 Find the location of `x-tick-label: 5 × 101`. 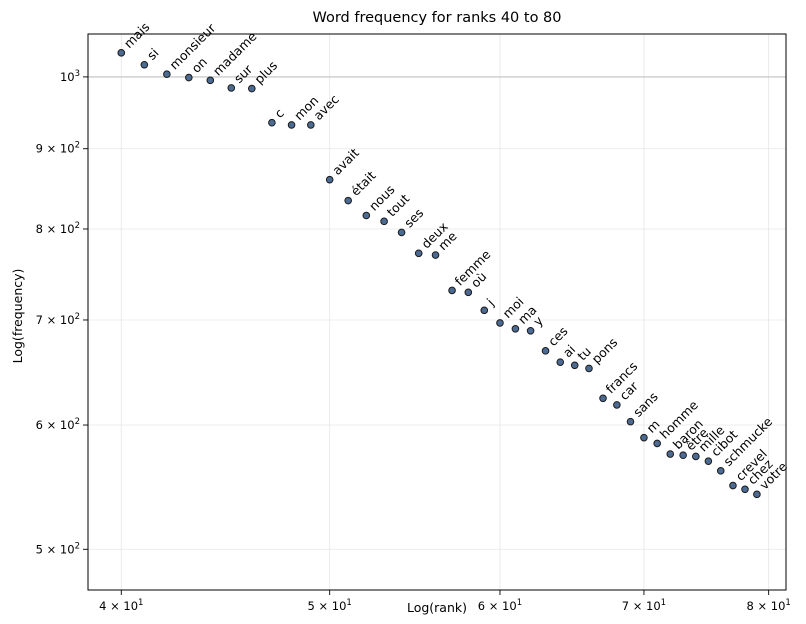

x-tick-label: 5 × 101 is located at coordinates (330, 605).